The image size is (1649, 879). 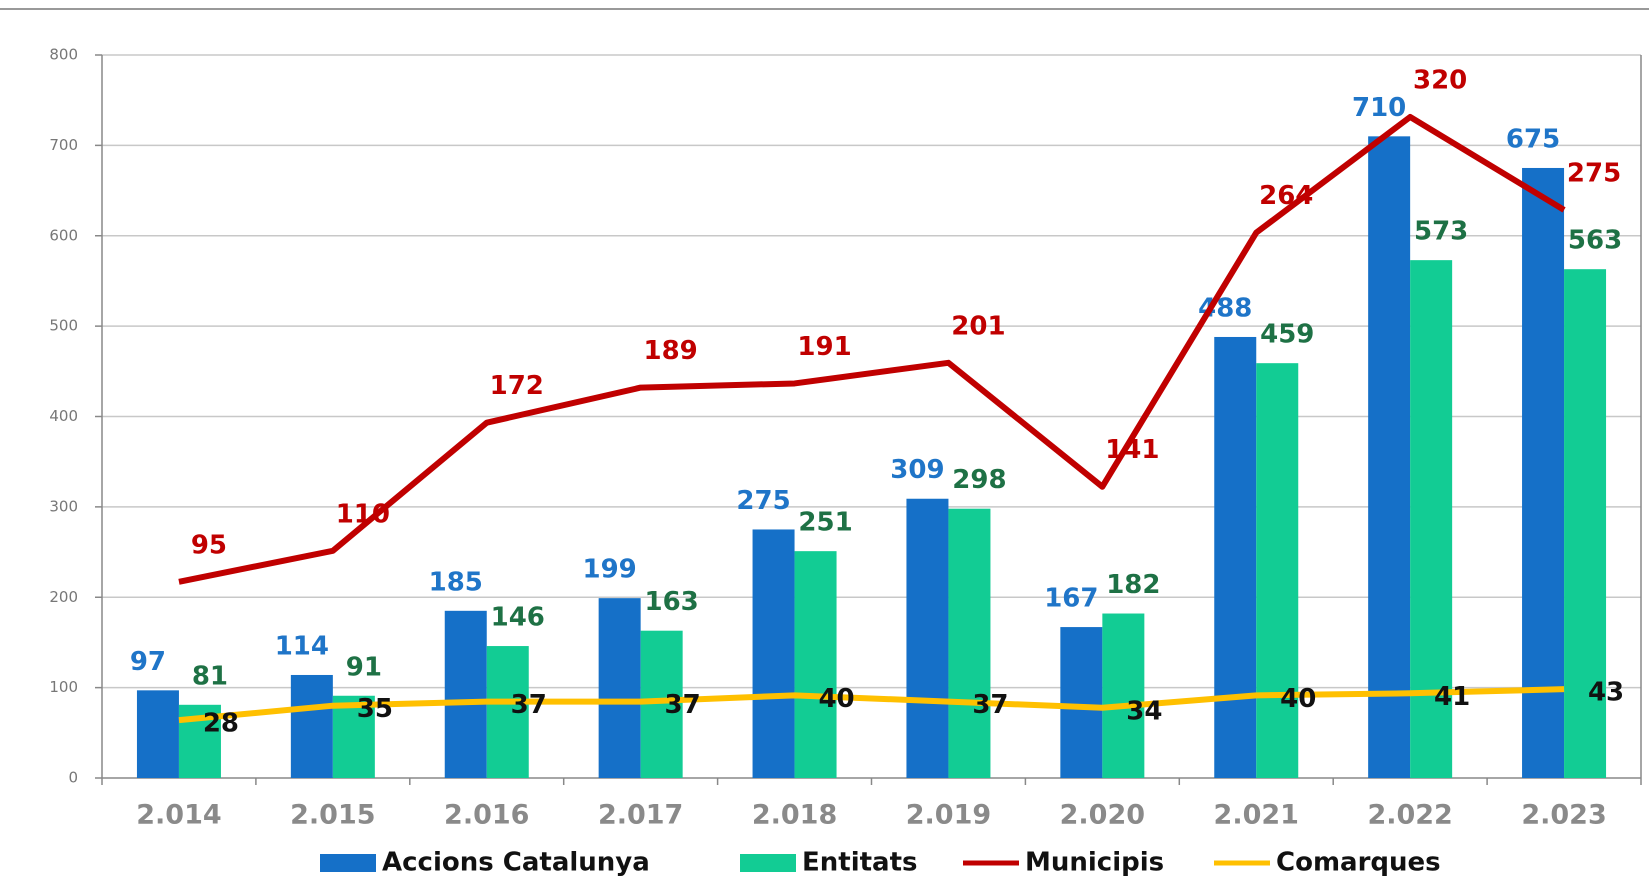 What do you see at coordinates (1533, 139) in the screenshot?
I see `data-label: 675` at bounding box center [1533, 139].